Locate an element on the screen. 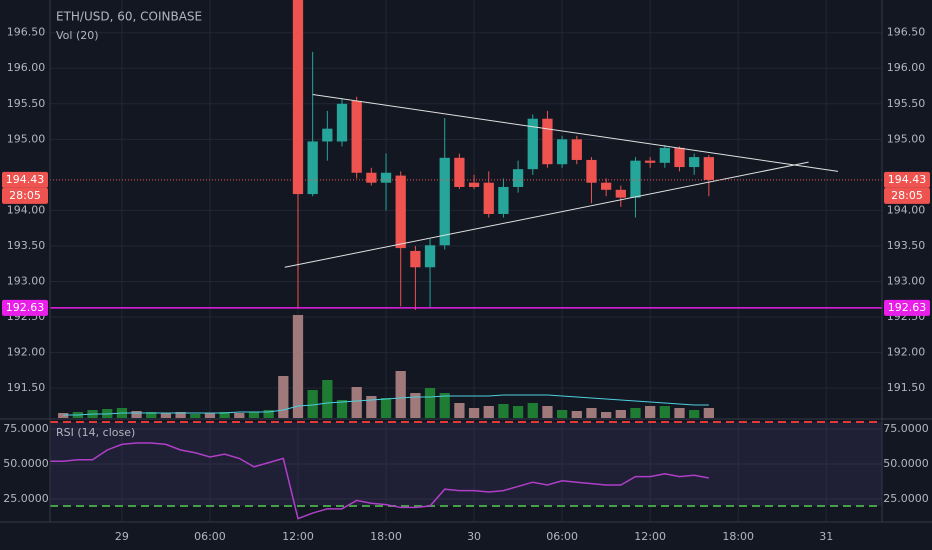 The image size is (932, 550). volume-ma is located at coordinates (386, 405).